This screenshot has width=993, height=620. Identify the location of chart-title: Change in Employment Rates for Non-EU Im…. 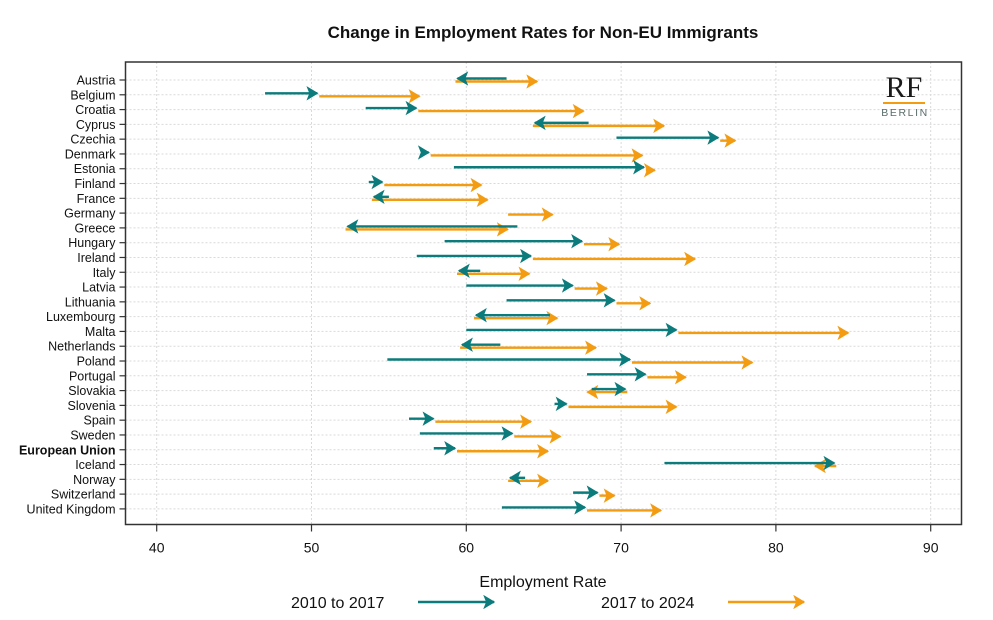
(543, 32).